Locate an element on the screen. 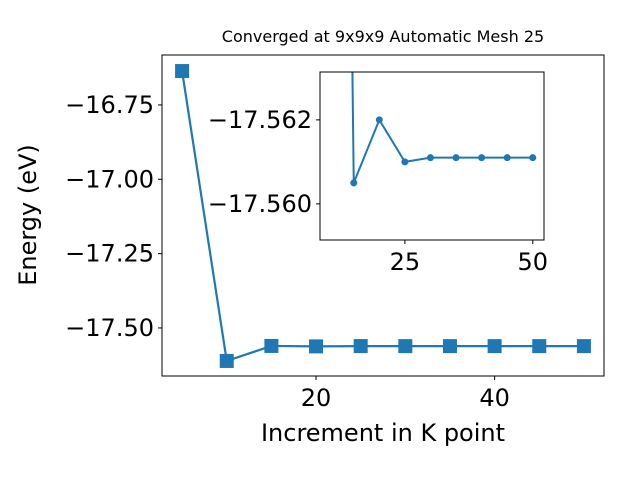 The image size is (640, 484). y-tick-label: −17.25 is located at coordinates (109, 254).